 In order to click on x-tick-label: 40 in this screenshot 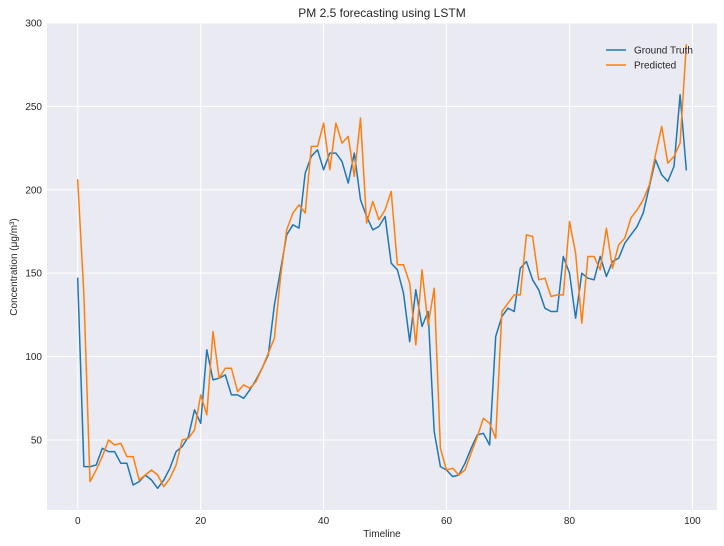, I will do `click(324, 521)`.